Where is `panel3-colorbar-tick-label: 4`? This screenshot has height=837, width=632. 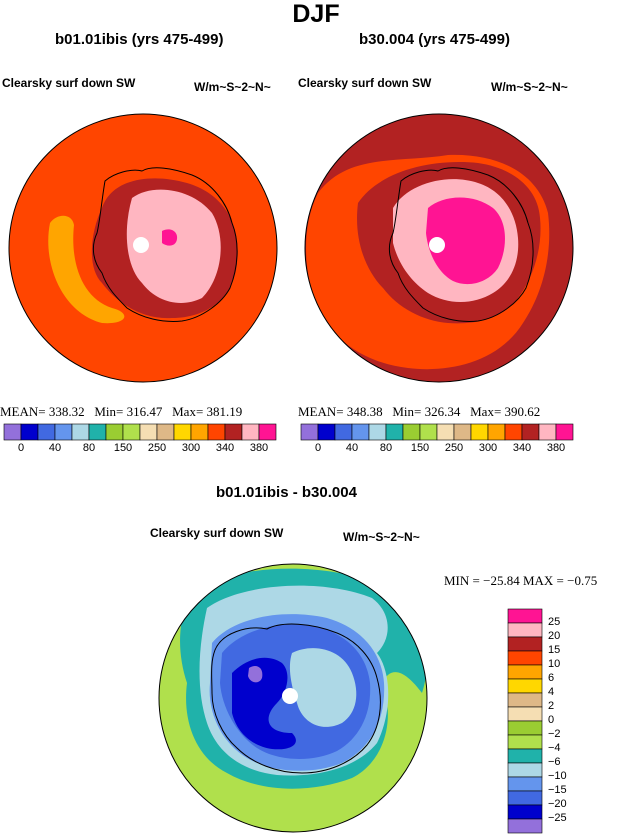 panel3-colorbar-tick-label: 4 is located at coordinates (551, 692).